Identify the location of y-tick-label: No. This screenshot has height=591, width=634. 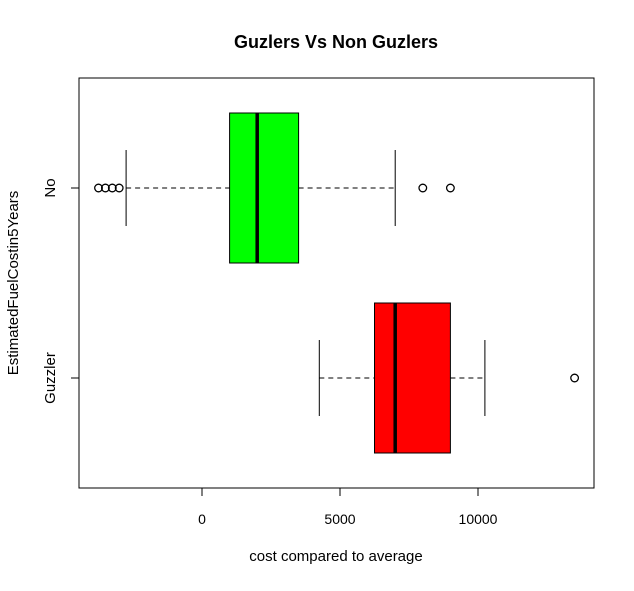
(50, 187).